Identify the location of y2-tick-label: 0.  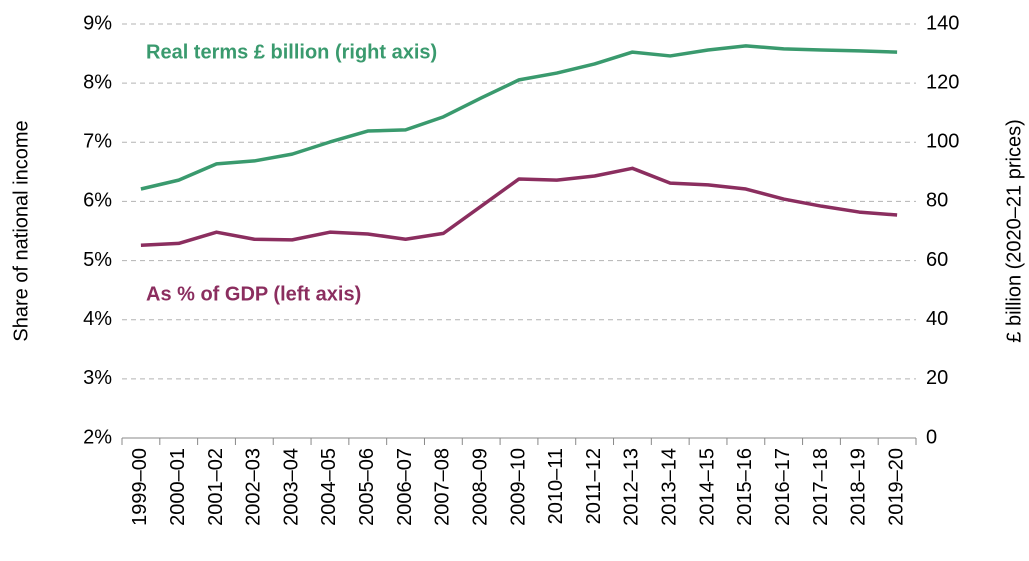
(931, 437).